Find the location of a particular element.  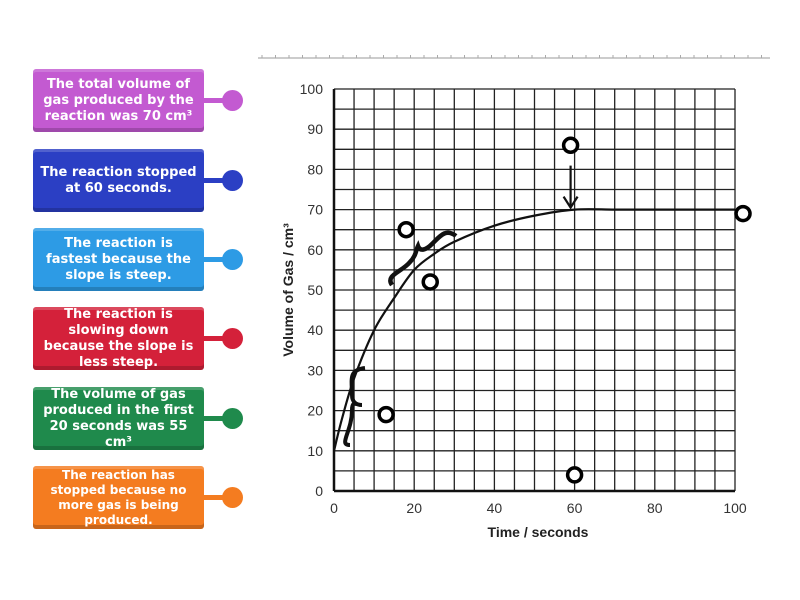

y-tick-label: 0 is located at coordinates (319, 491).